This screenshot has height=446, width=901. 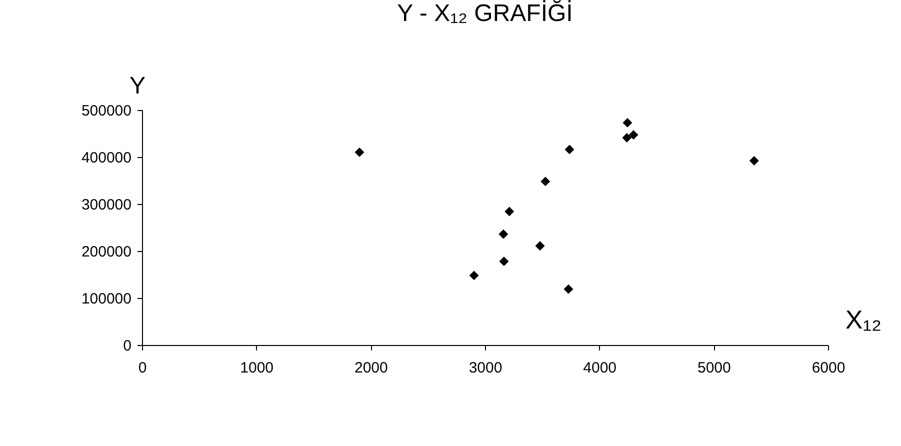 What do you see at coordinates (106, 111) in the screenshot?
I see `y-tick-label: 500000` at bounding box center [106, 111].